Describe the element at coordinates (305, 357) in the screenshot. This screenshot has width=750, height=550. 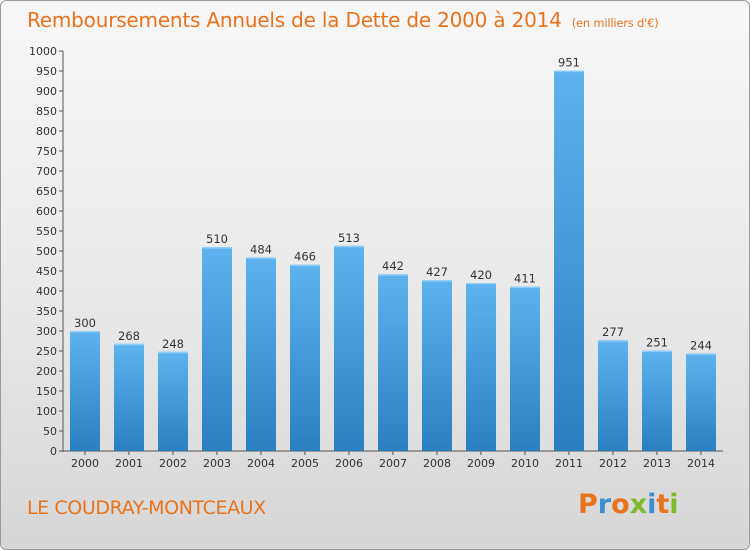
I see `bar-2005` at that location.